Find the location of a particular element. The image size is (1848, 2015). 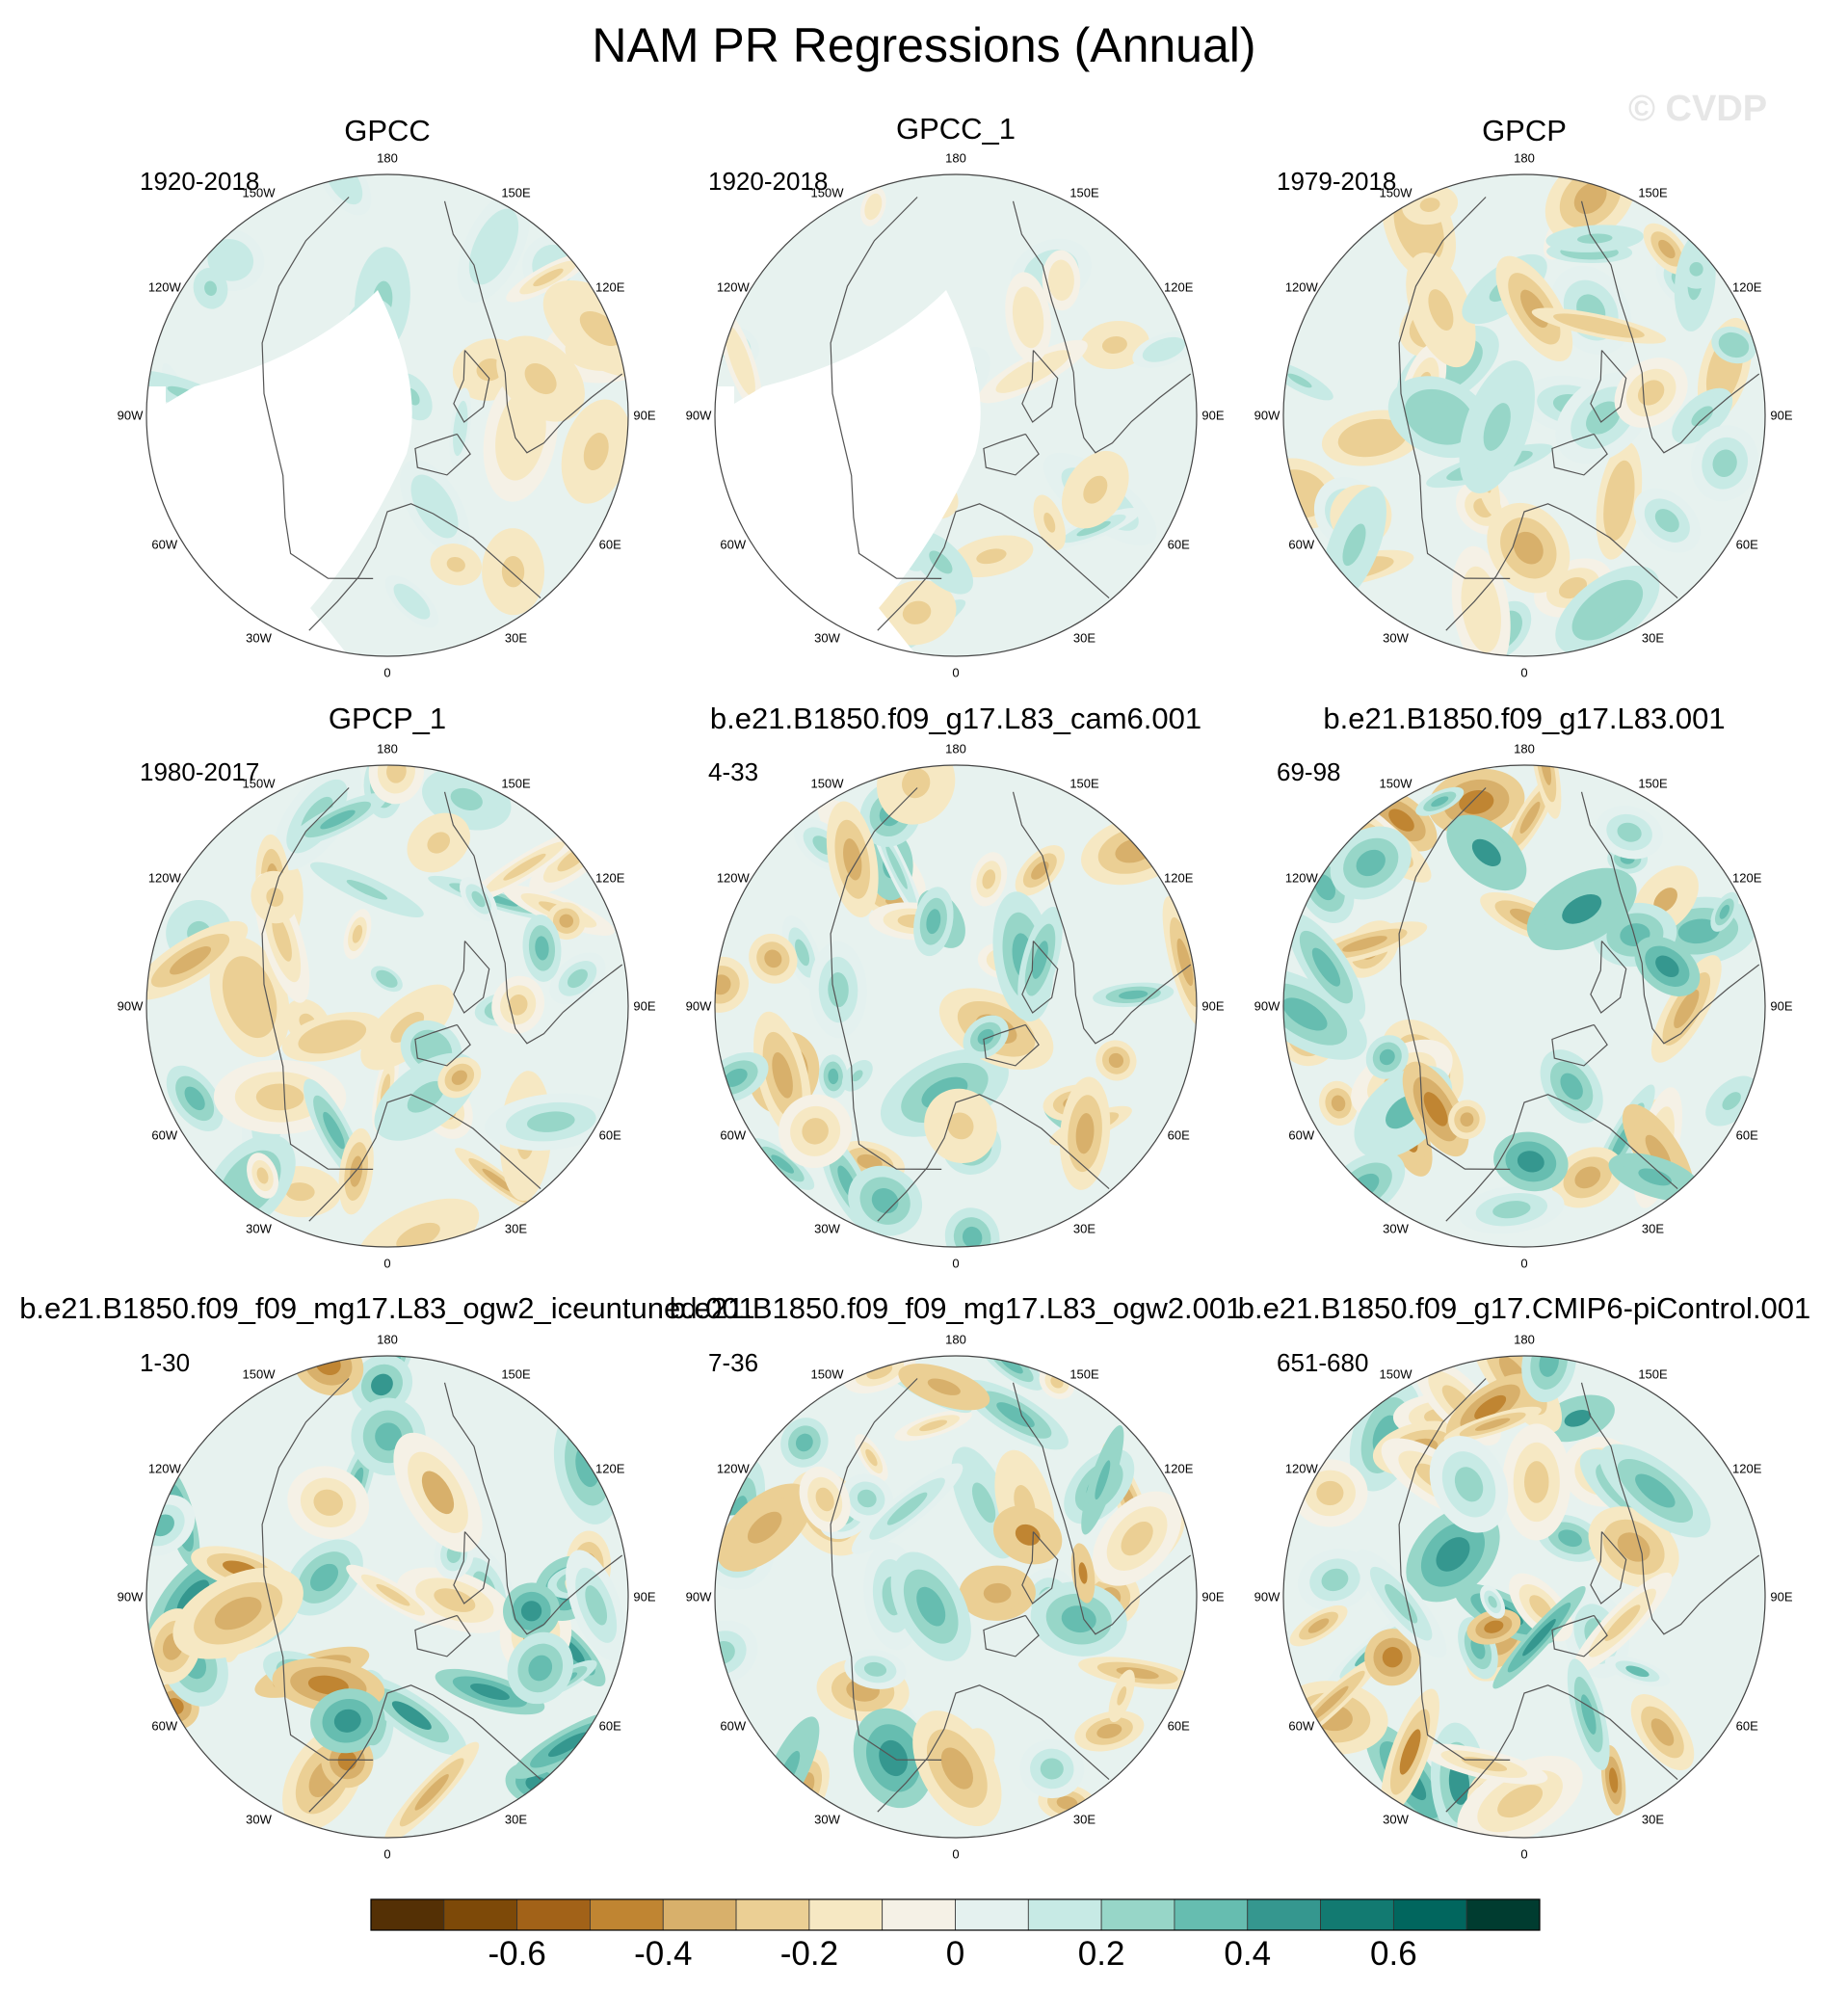

longitude-label: 90E is located at coordinates (1781, 415).